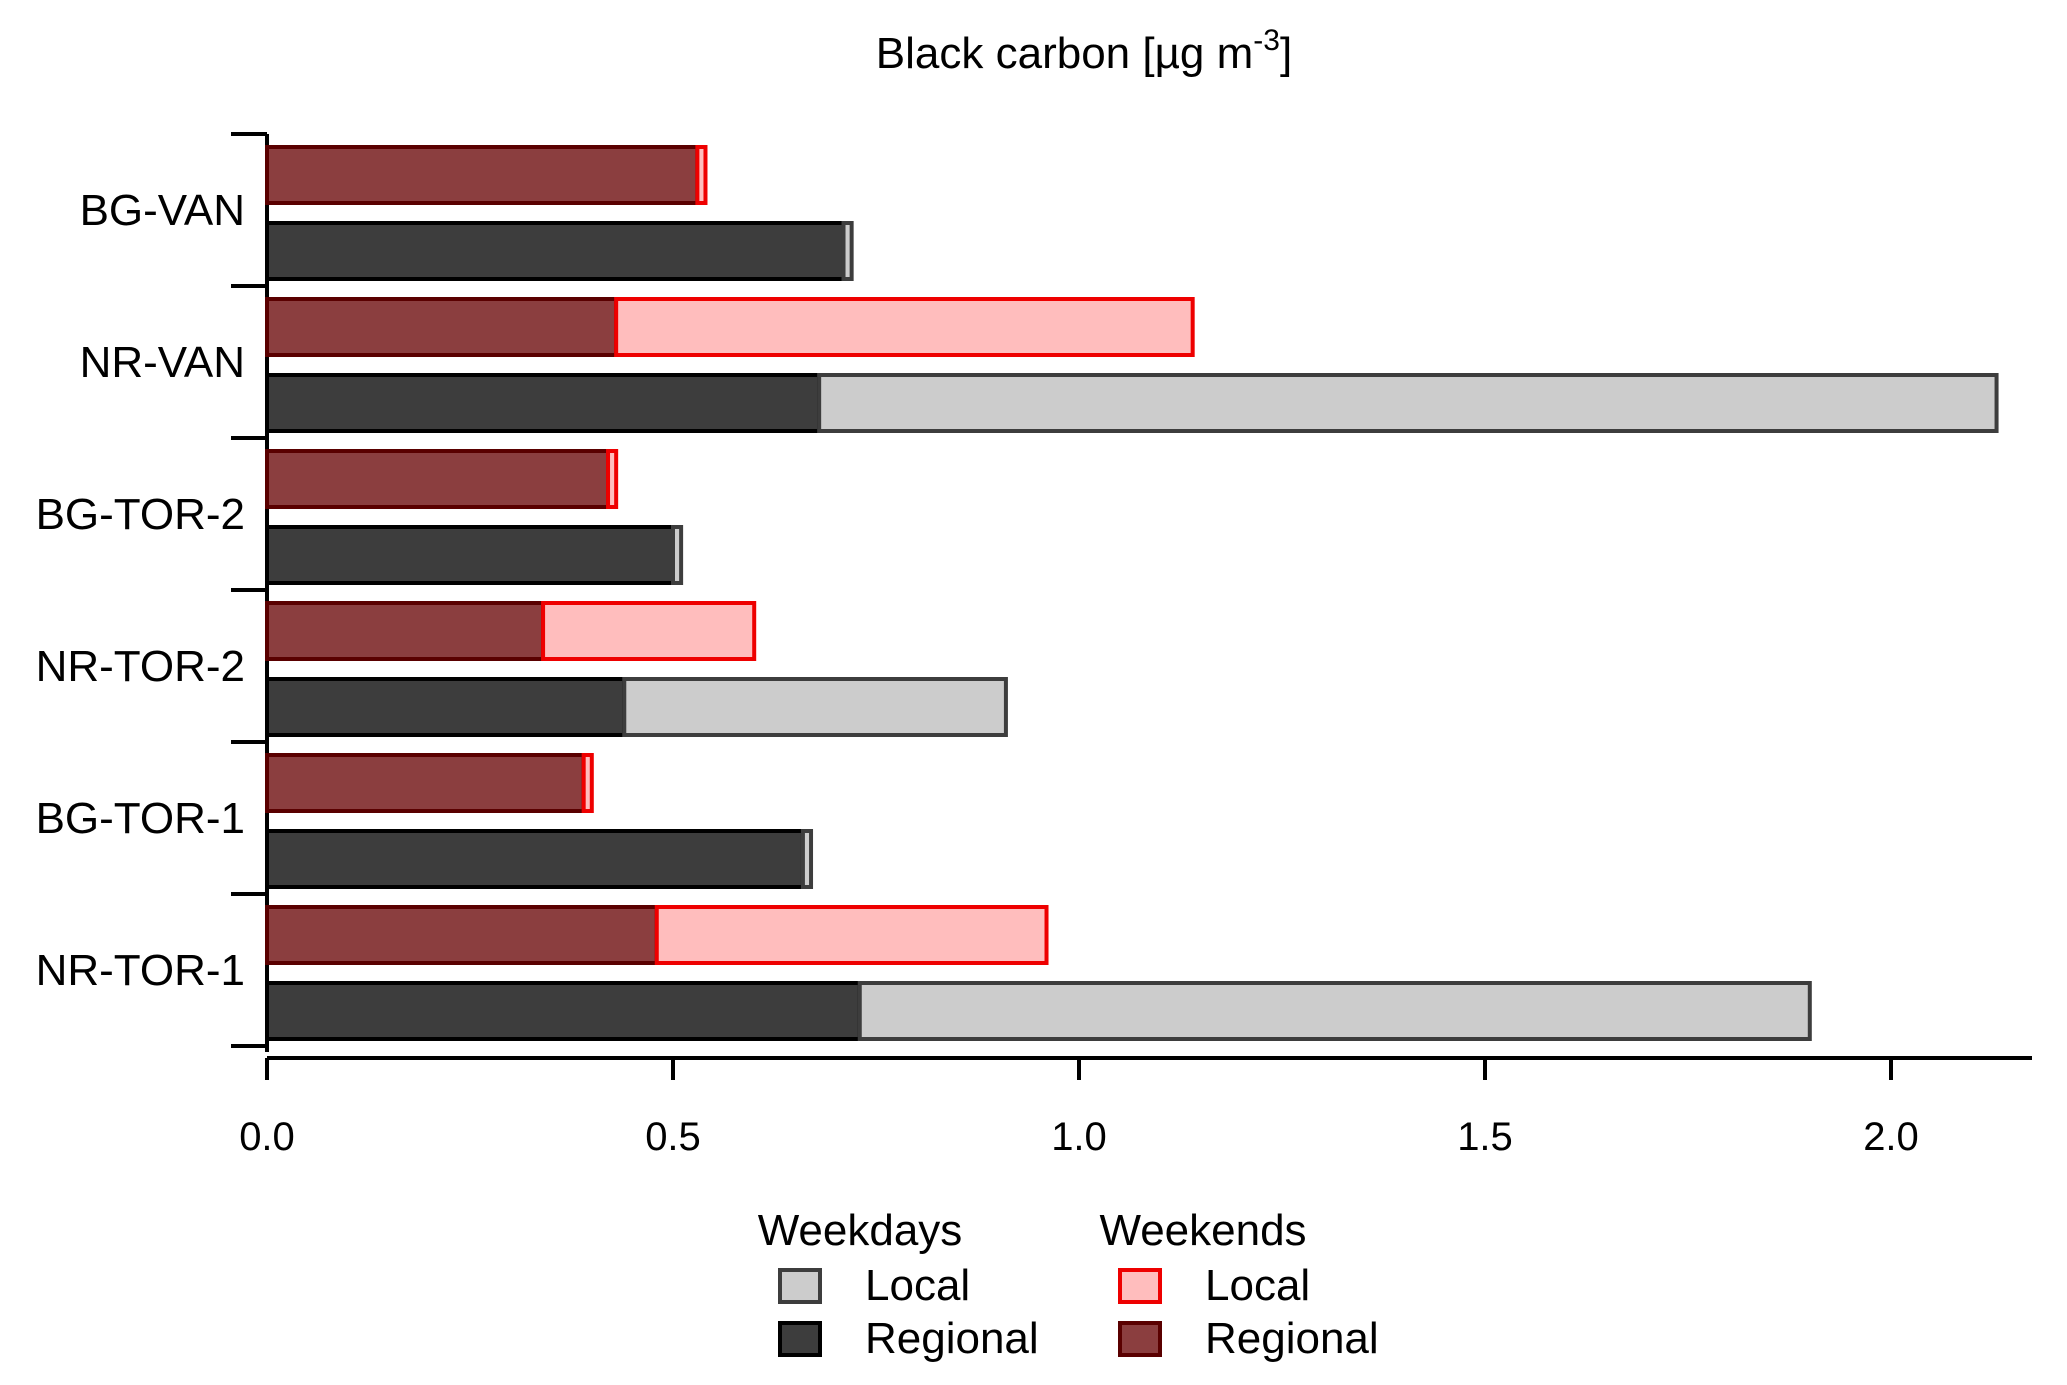 The image size is (2067, 1385). Describe the element at coordinates (952, 1338) in the screenshot. I see `legend-weekdays-regional-label: Regional` at that location.